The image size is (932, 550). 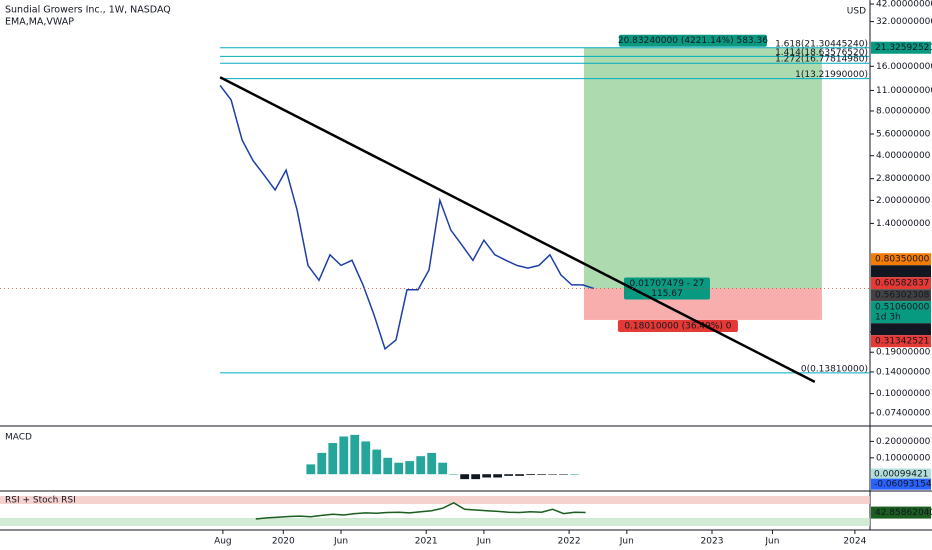 I want to click on target-label: 20.83240000 (4221.14%) 583.36, so click(x=693, y=41).